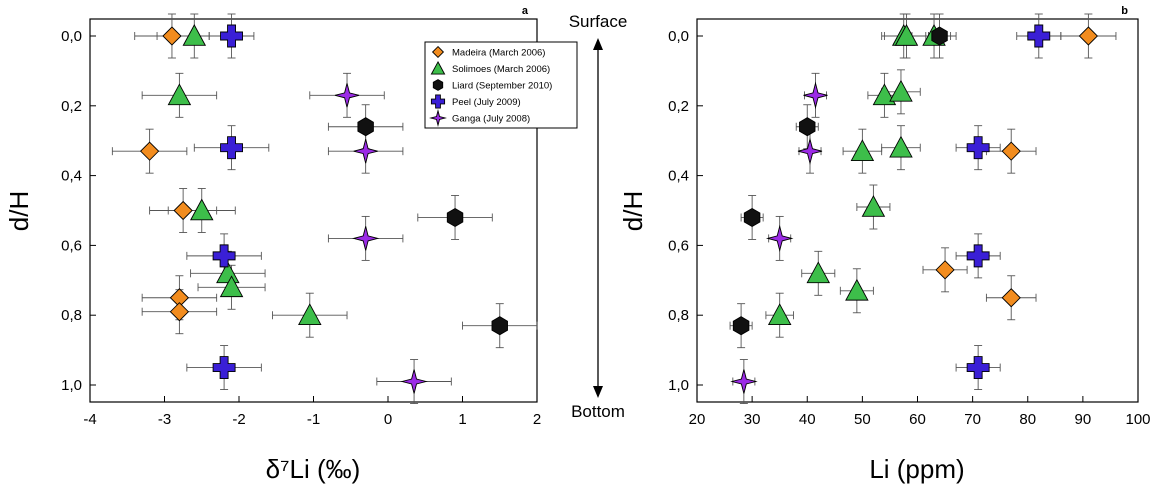  What do you see at coordinates (313, 419) in the screenshot?
I see `x-tick-label: -1` at bounding box center [313, 419].